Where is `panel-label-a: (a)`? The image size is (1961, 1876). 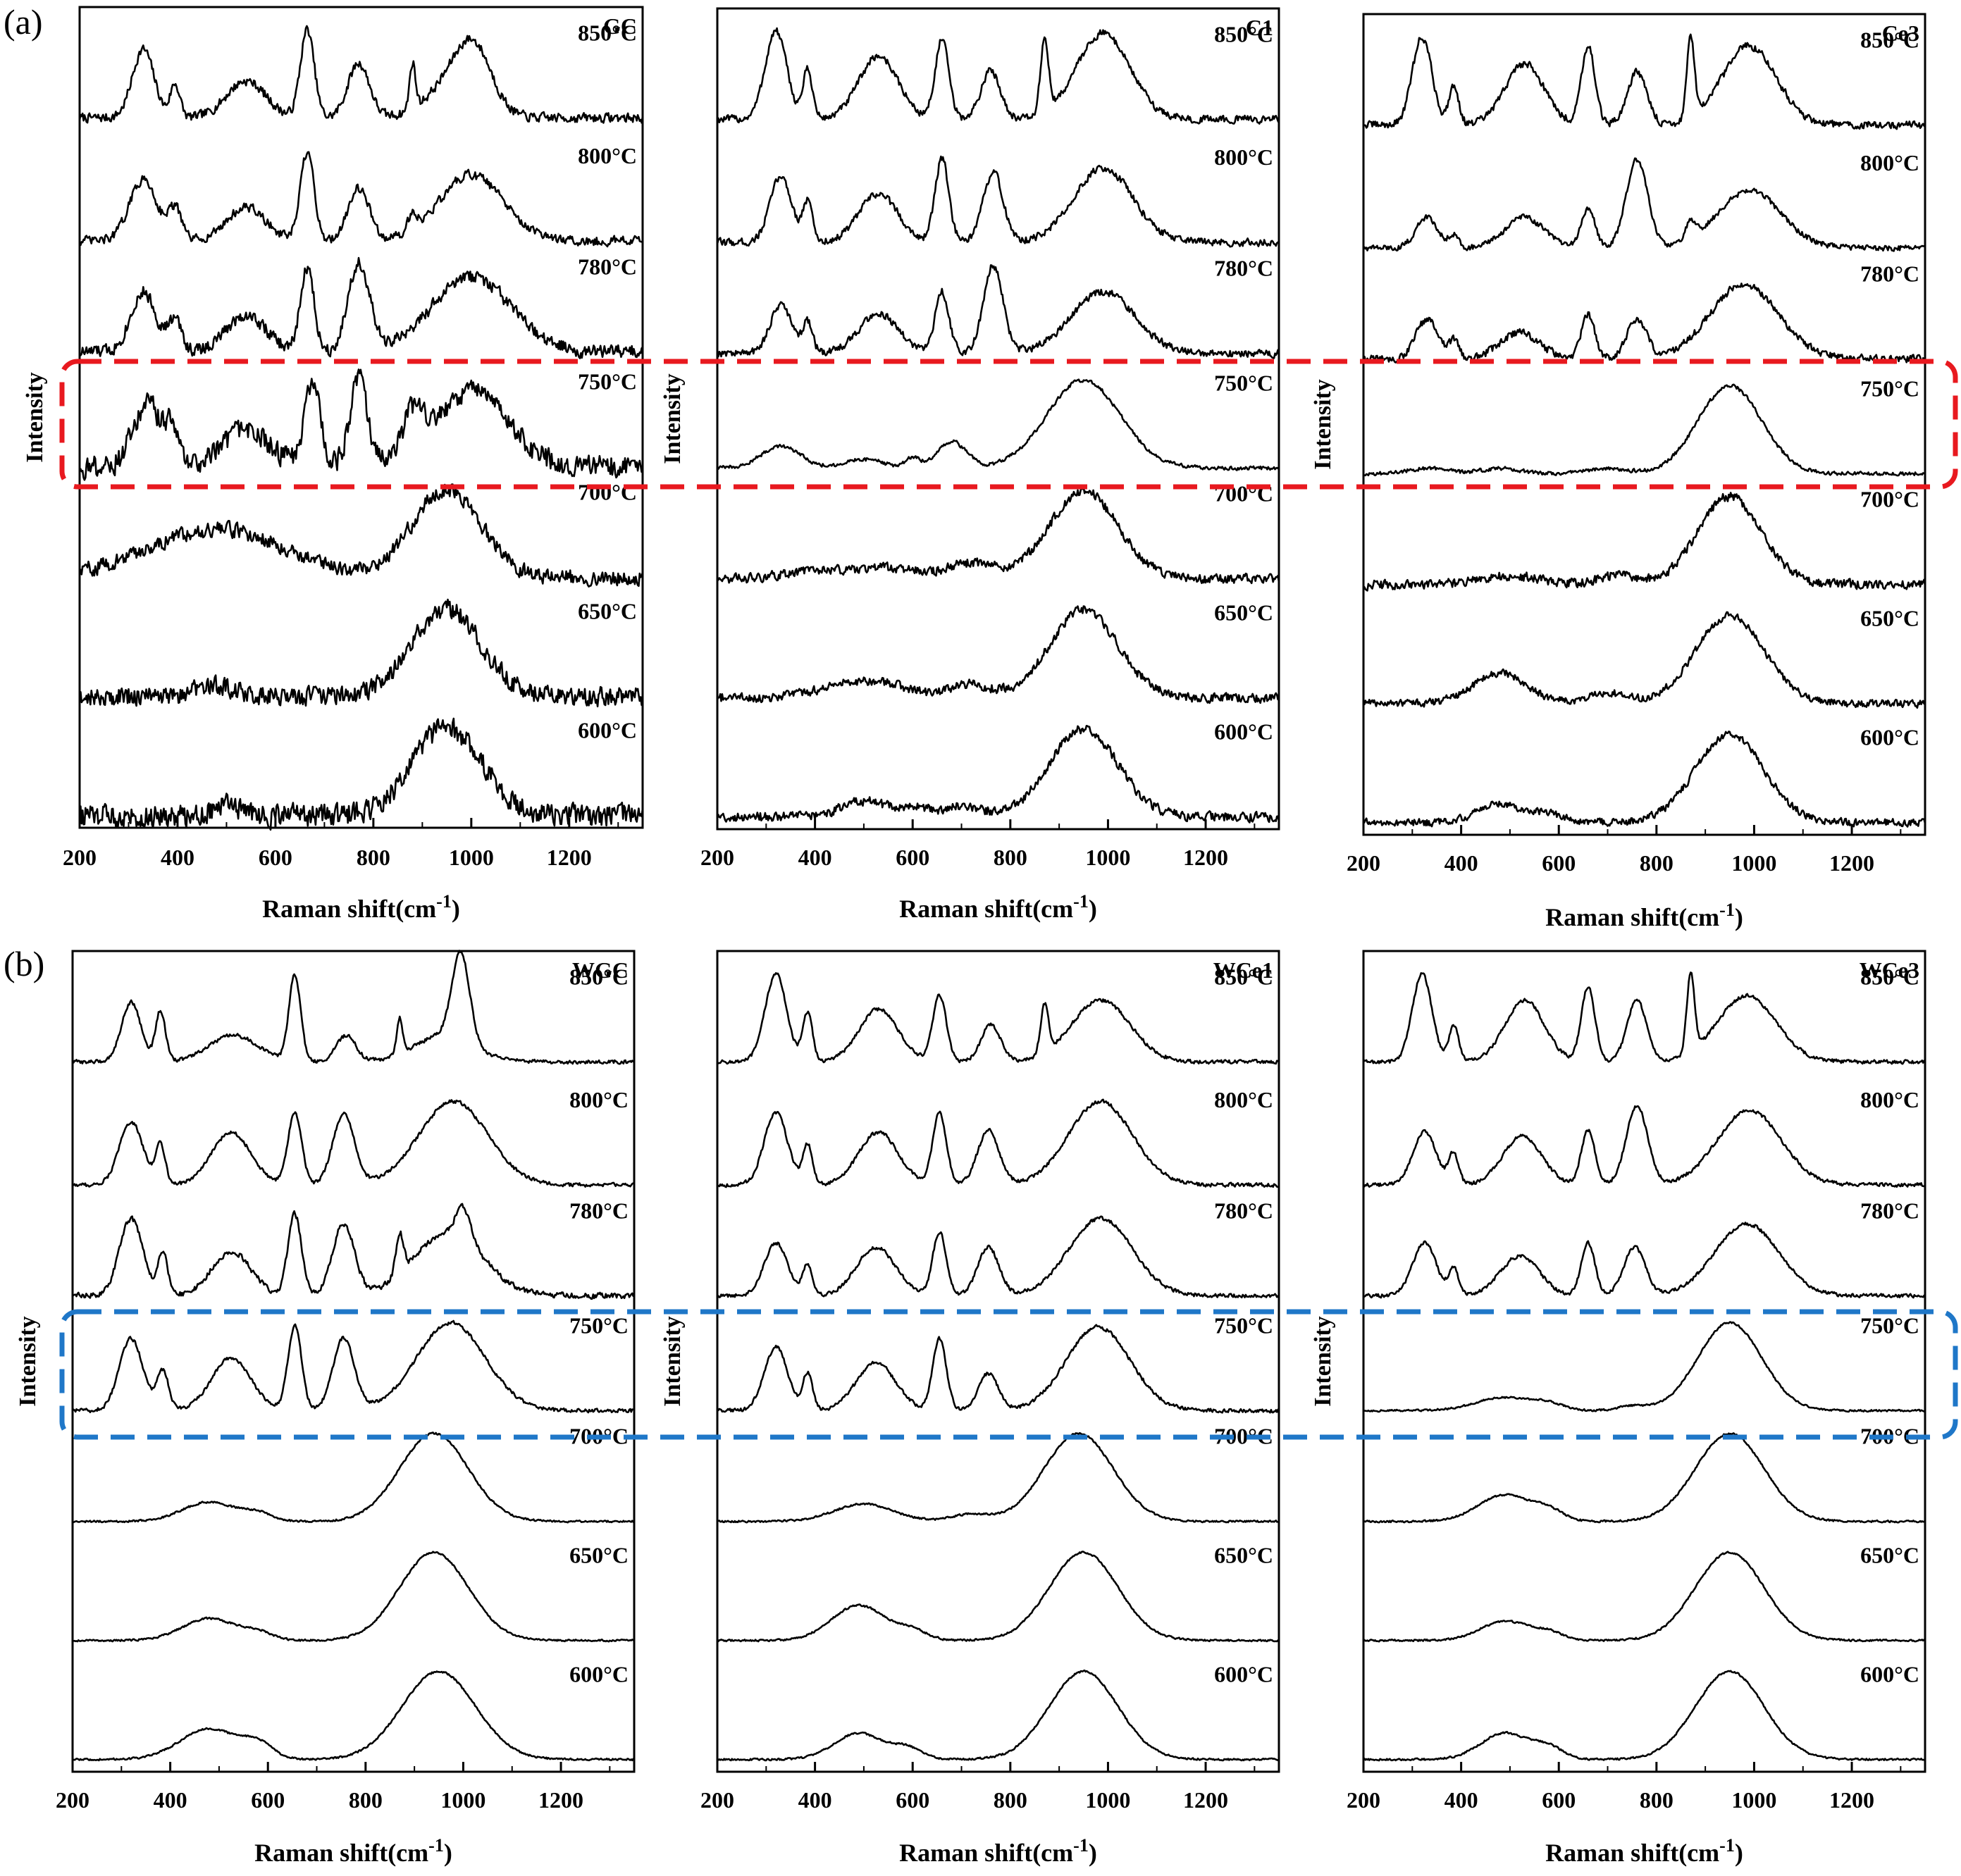
panel-label-a: (a) is located at coordinates (23, 22).